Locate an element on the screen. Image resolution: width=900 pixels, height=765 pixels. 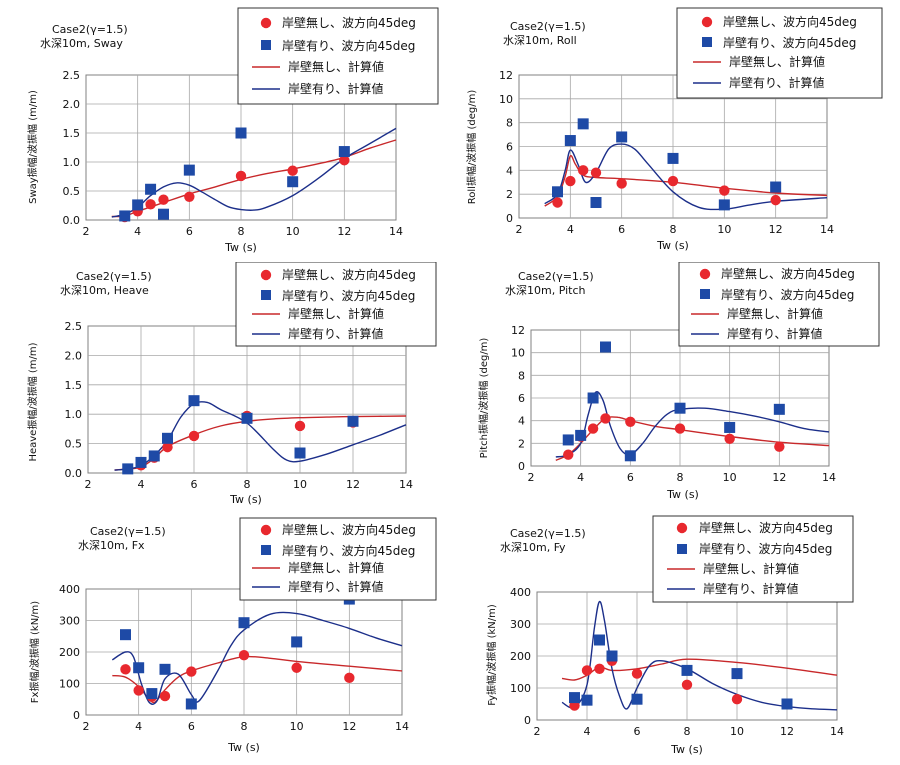
x-axis-label: Tw (s) is located at coordinates (682, 494).